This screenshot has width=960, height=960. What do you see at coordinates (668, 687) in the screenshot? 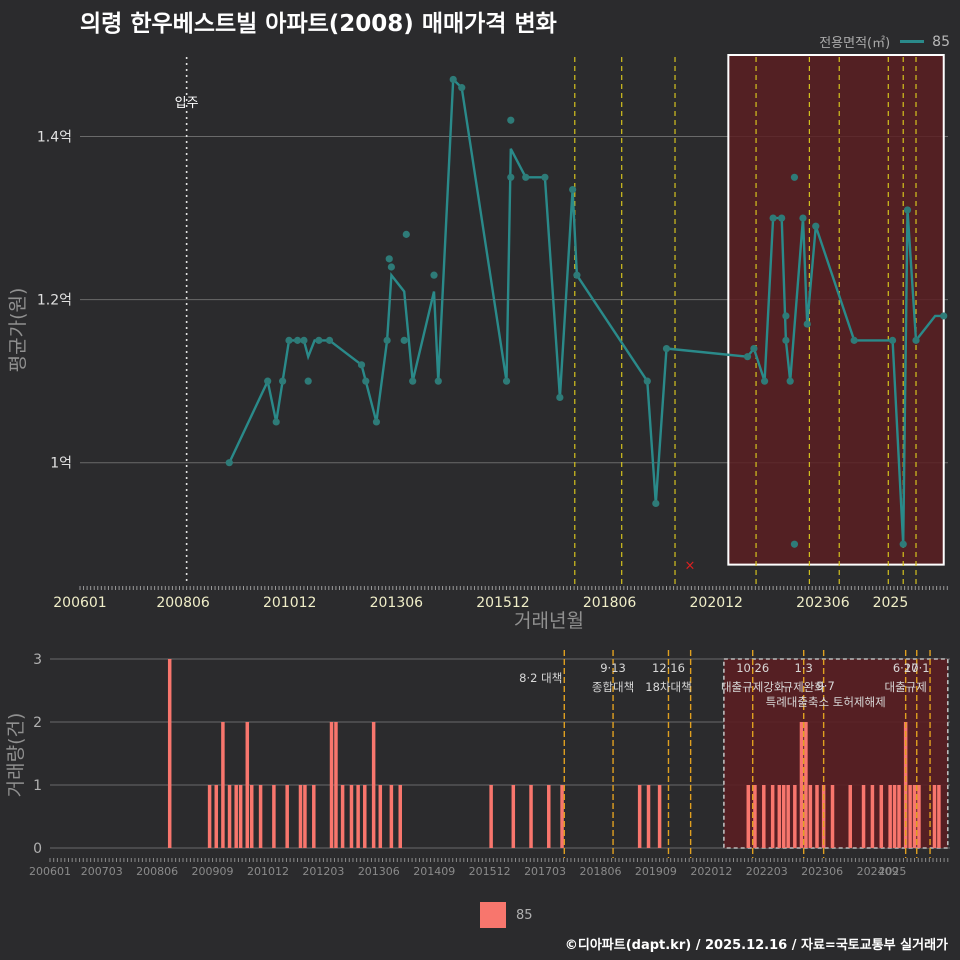
I see `policy-label-2: 18차대책` at bounding box center [668, 687].